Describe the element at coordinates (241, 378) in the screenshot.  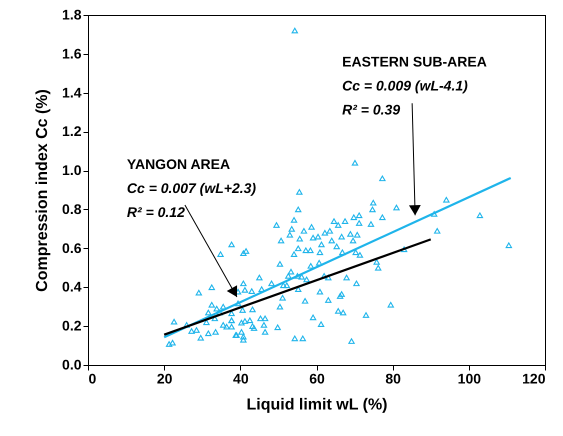
I see `x-tick-label: 40` at that location.